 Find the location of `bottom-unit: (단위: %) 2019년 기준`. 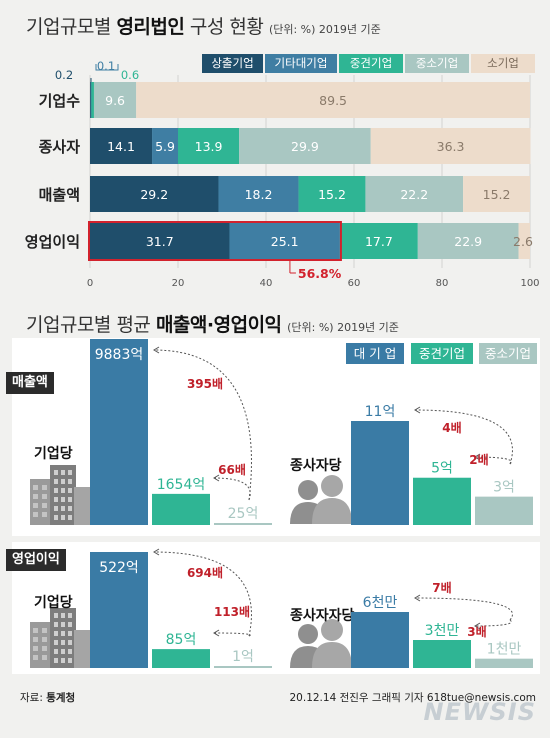

bottom-unit: (단위: %) 2019년 기준 is located at coordinates (343, 327).